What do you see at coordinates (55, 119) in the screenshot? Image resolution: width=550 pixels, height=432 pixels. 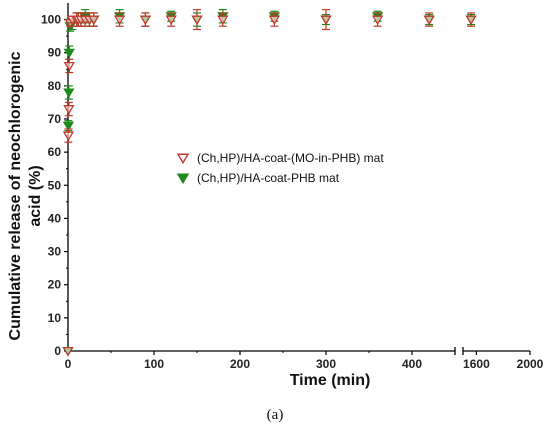 I see `y-tick-label: 70` at bounding box center [55, 119].